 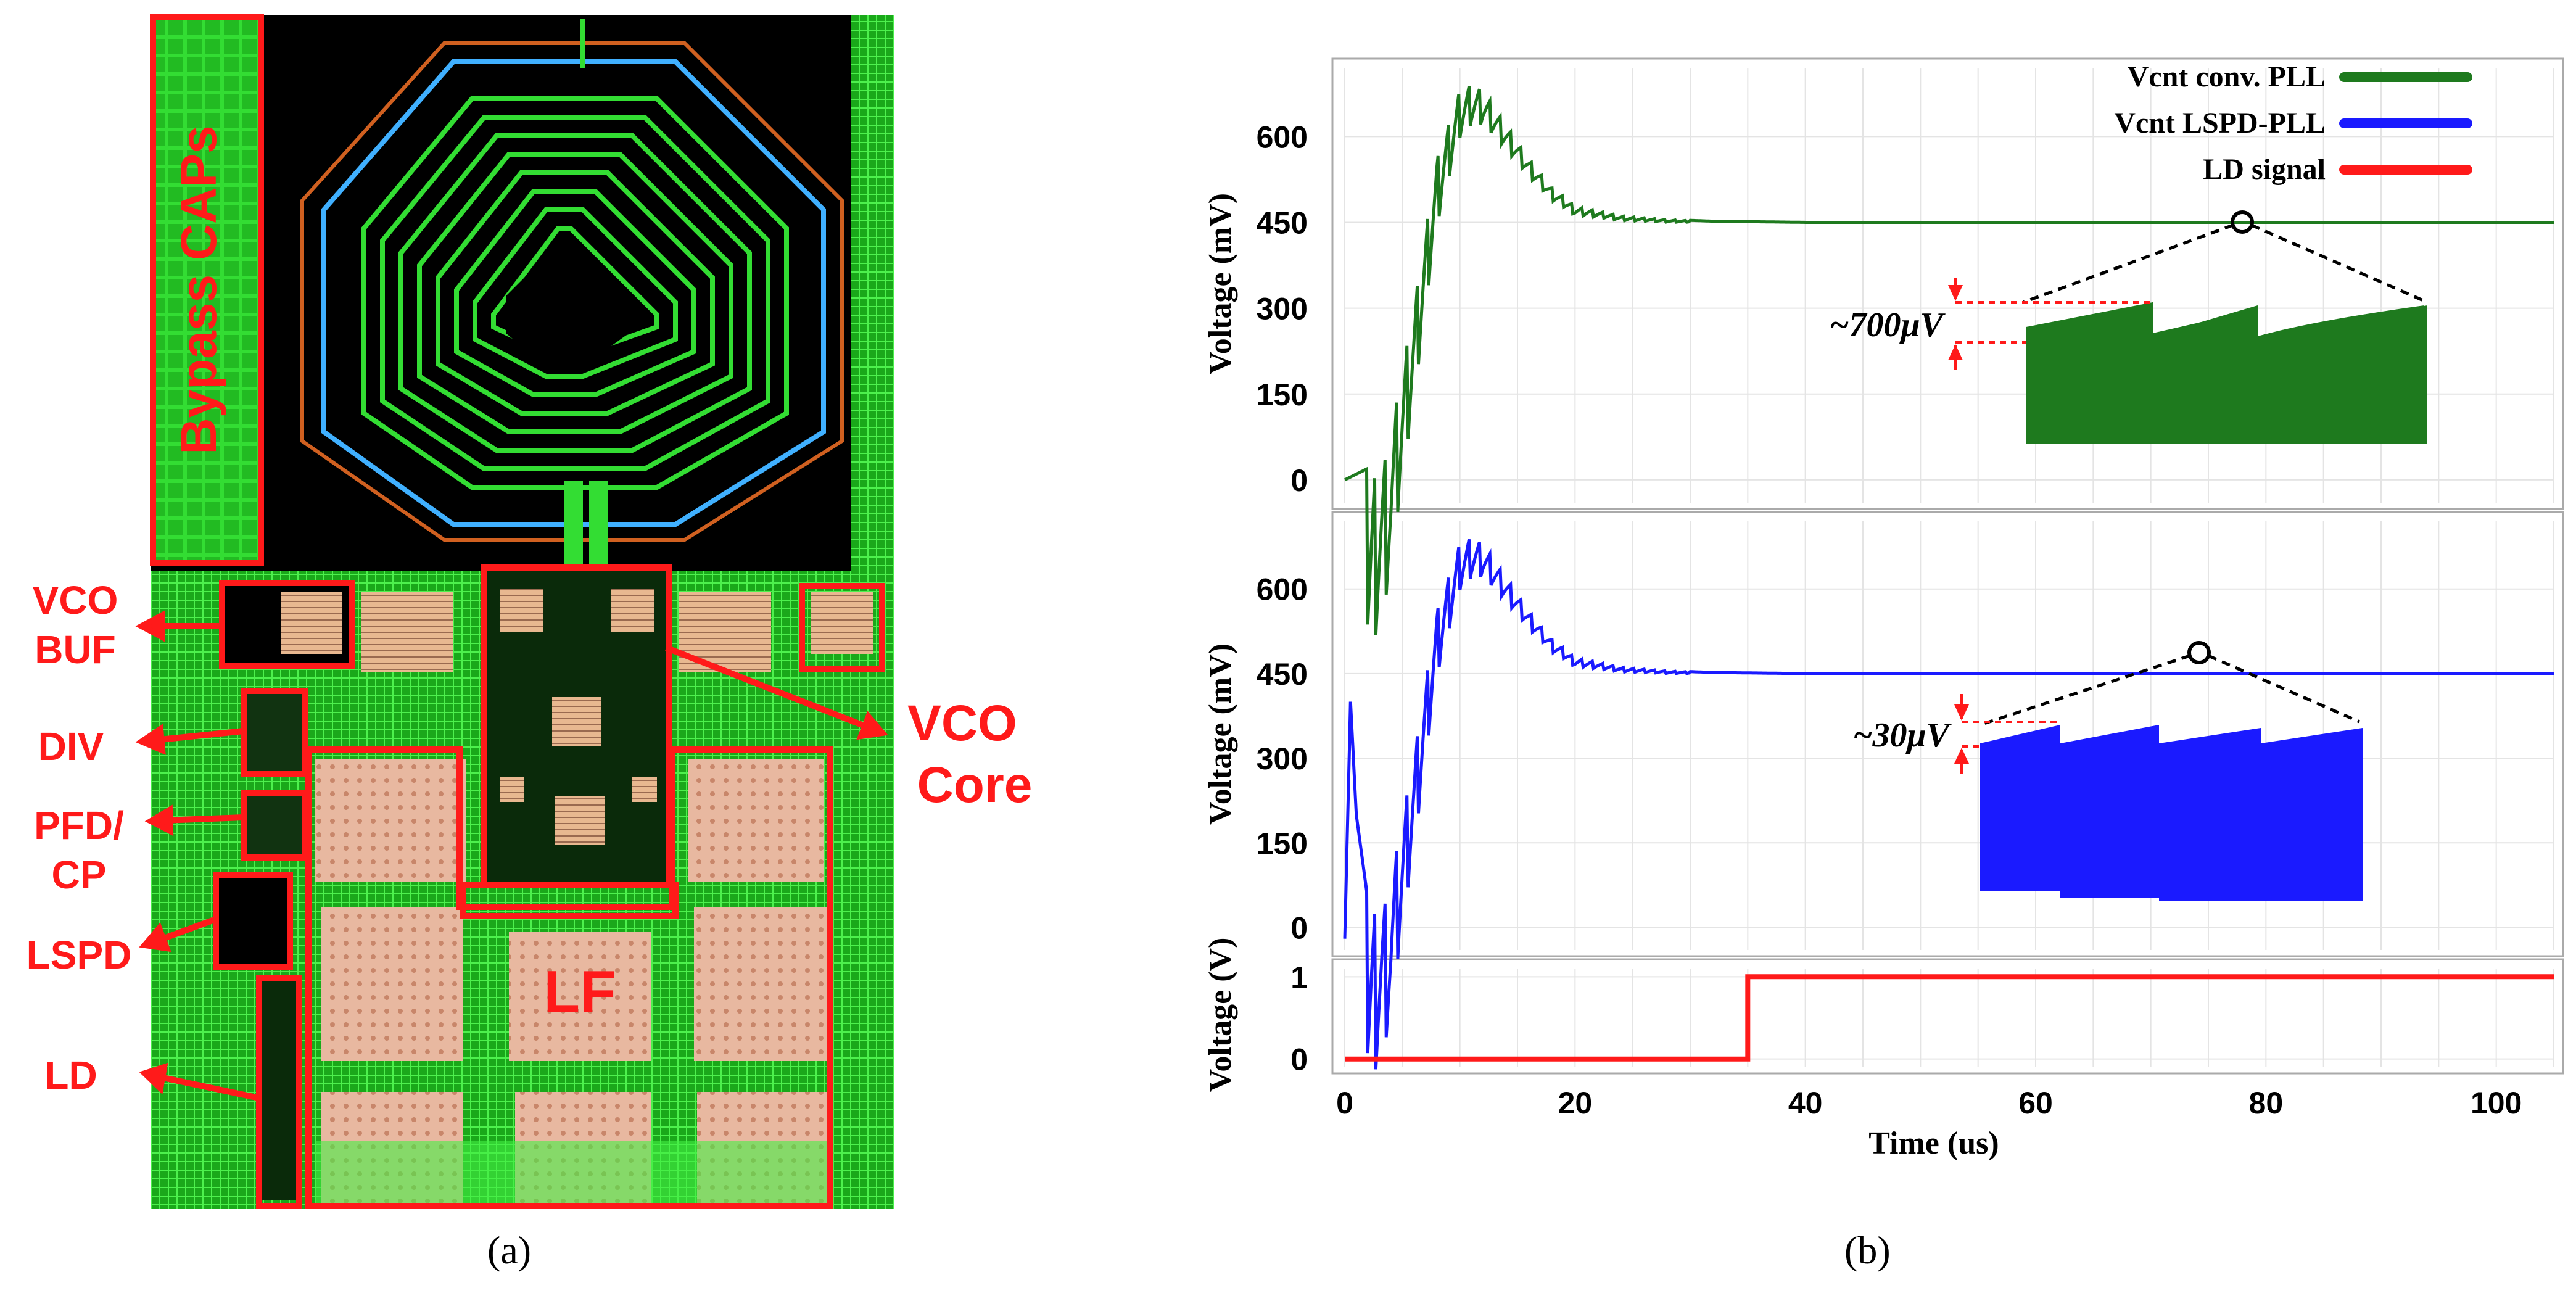 I want to click on loop-filter-caps, so click(x=574, y=983).